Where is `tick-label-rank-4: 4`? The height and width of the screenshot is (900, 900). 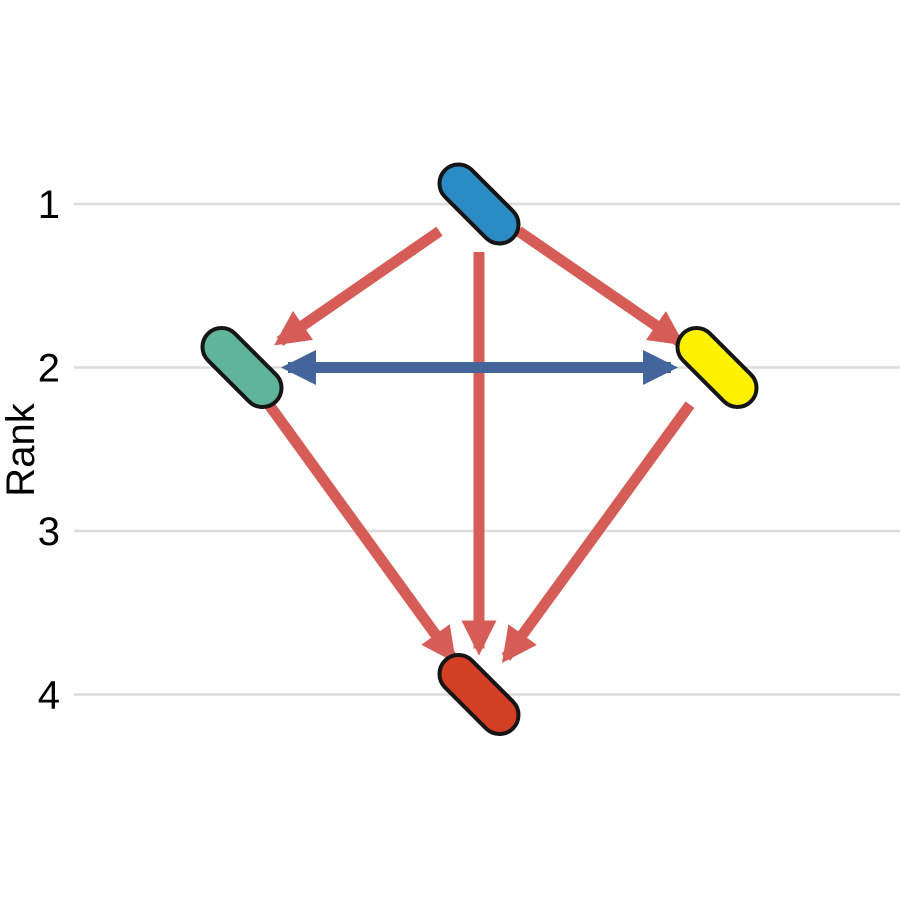
tick-label-rank-4: 4 is located at coordinates (49, 696).